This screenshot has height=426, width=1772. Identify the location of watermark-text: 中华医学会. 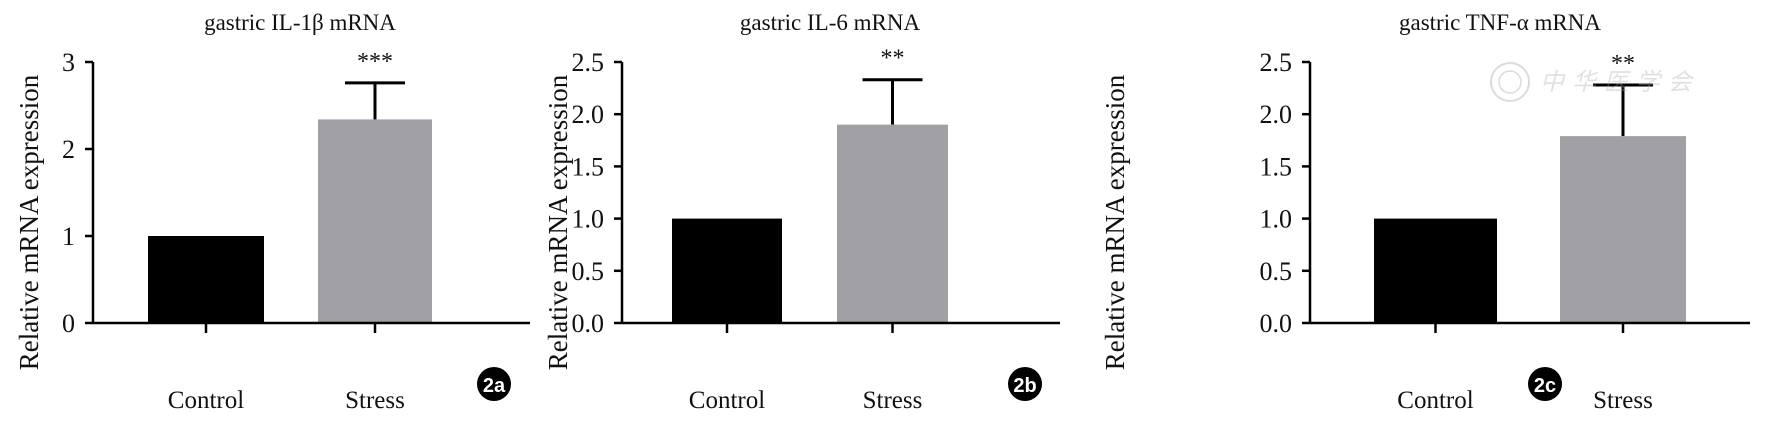
(1620, 82).